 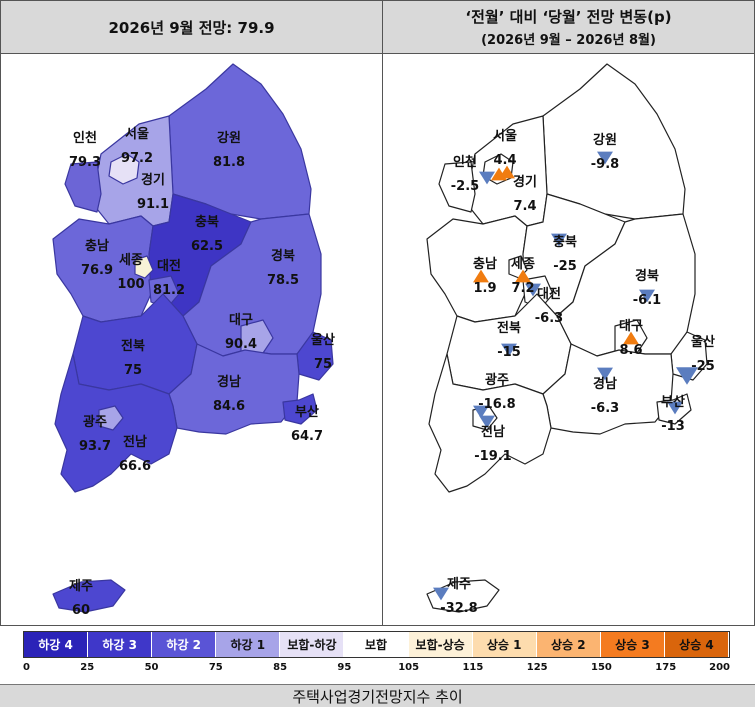 I want to click on left-region-name-chungbuk: 충북, so click(x=207, y=222).